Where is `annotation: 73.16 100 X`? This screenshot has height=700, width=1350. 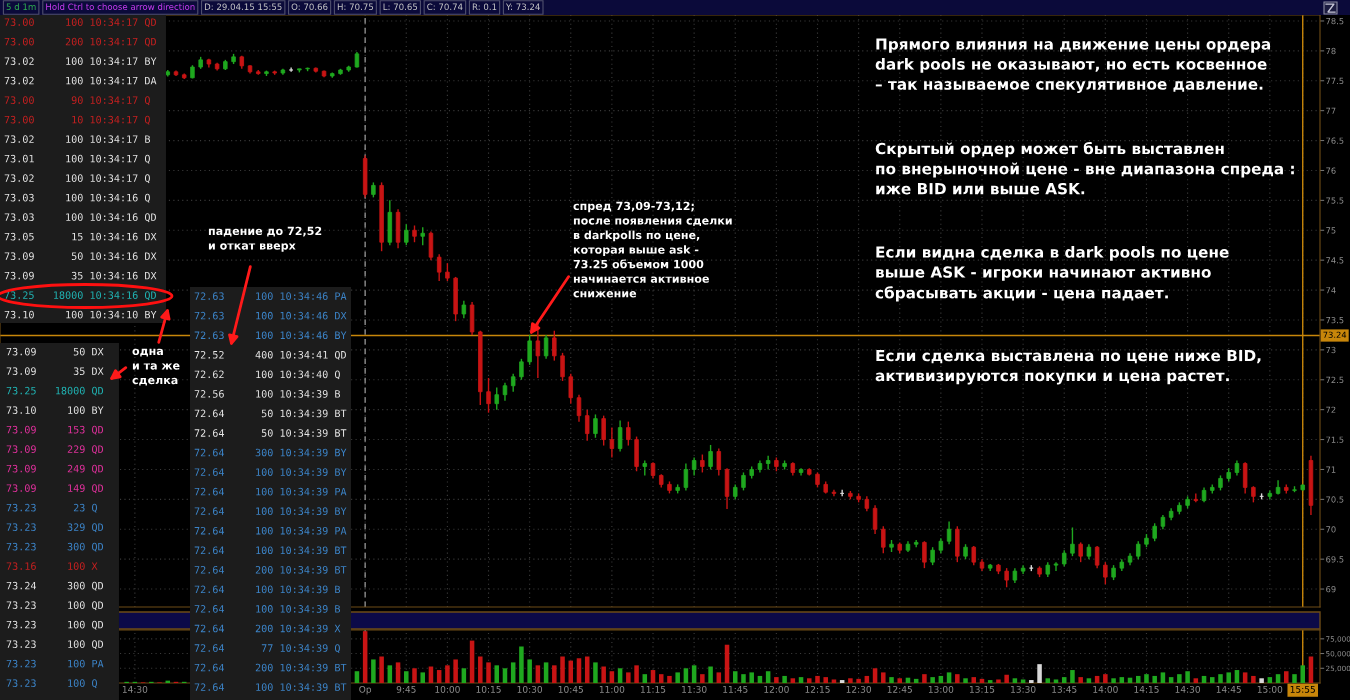
annotation: 73.16 100 X is located at coordinates (52, 566).